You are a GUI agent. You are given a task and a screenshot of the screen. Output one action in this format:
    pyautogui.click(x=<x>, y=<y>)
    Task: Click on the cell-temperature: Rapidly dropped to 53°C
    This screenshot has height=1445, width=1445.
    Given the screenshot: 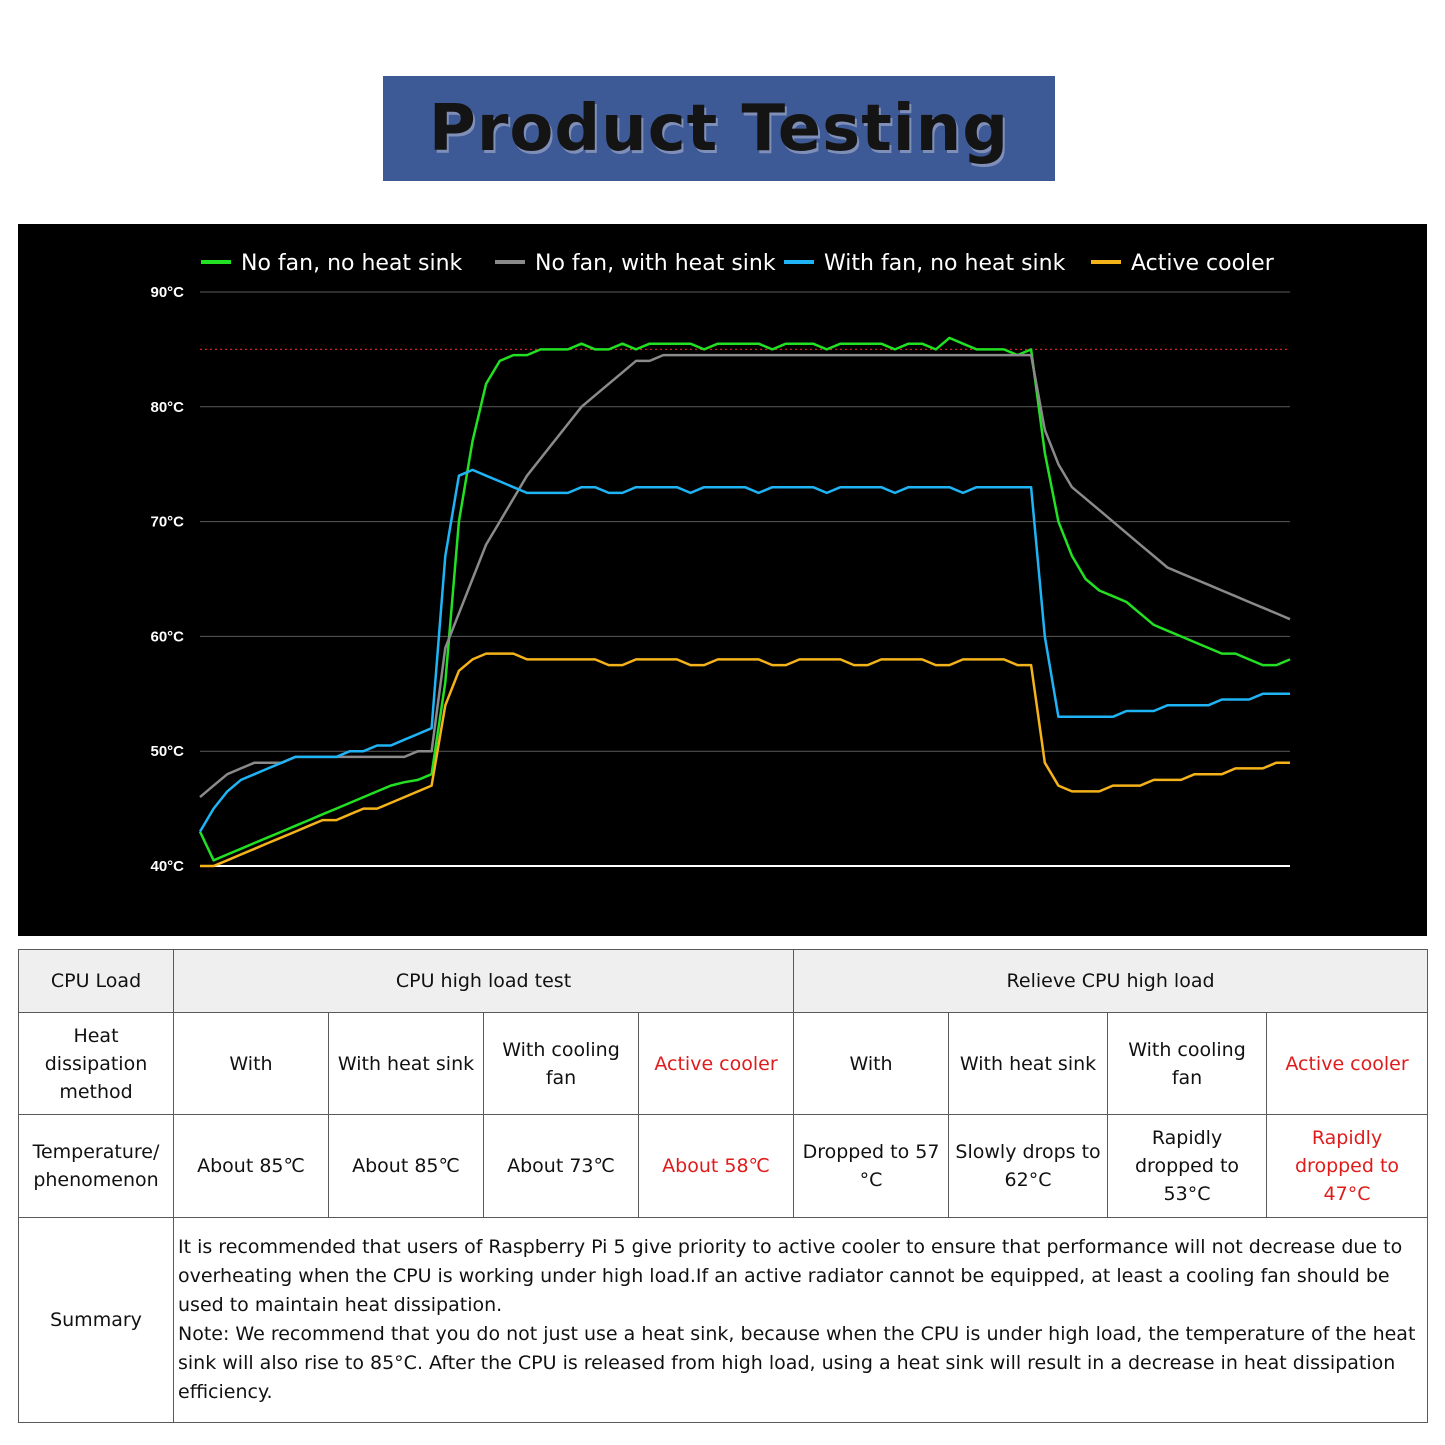 What is the action you would take?
    pyautogui.click(x=1187, y=1166)
    